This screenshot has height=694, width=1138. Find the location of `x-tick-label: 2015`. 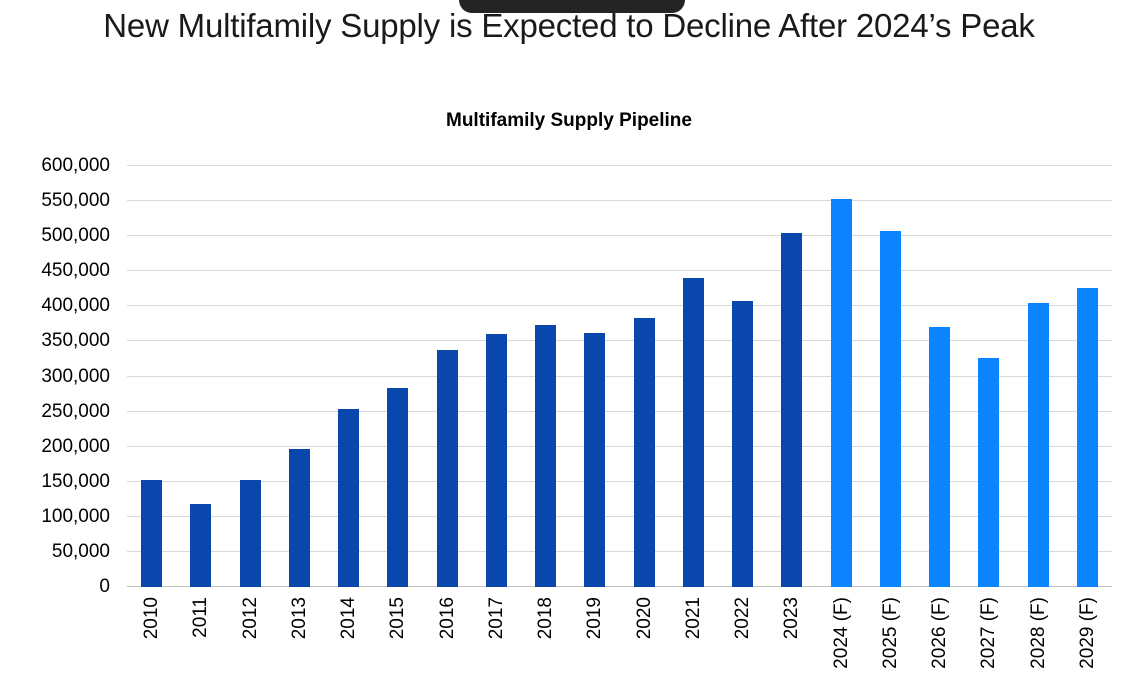

x-tick-label: 2015 is located at coordinates (398, 618).